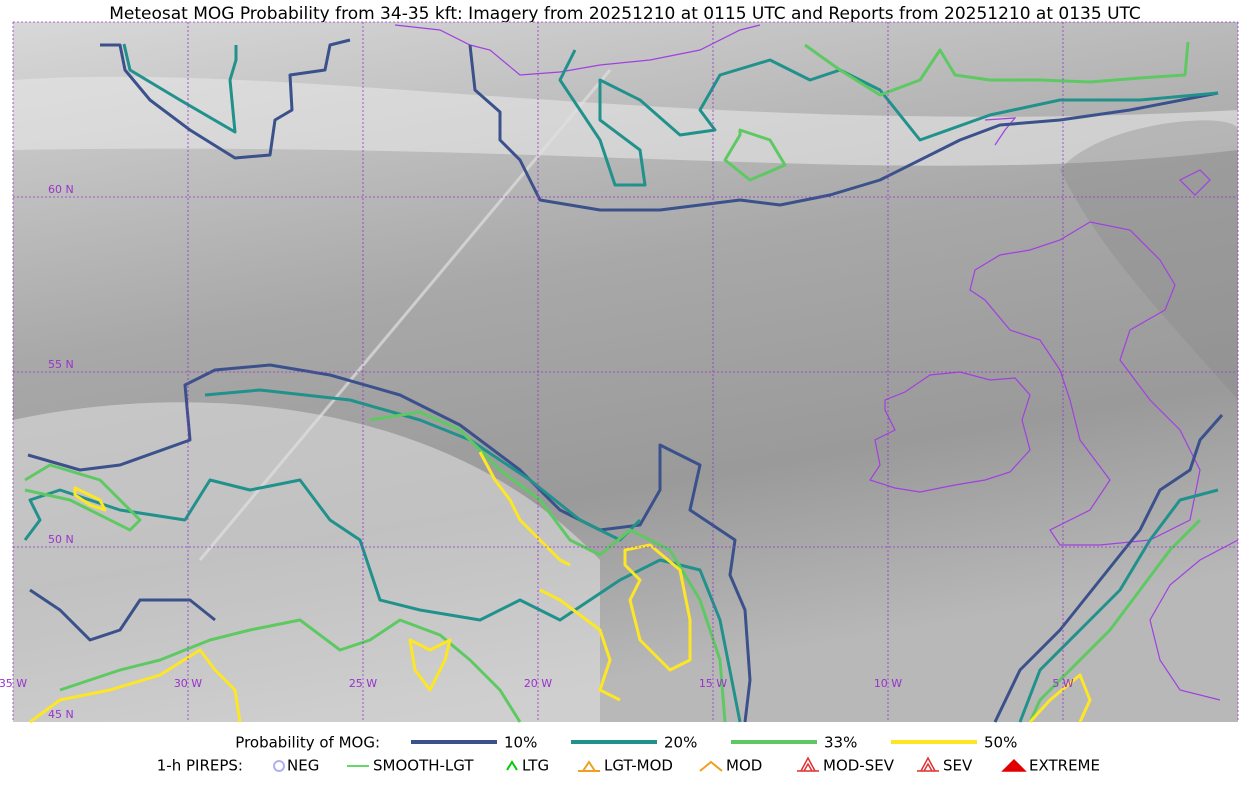 This screenshot has width=1250, height=786. I want to click on legend-item: EXTREME, so click(1064, 766).